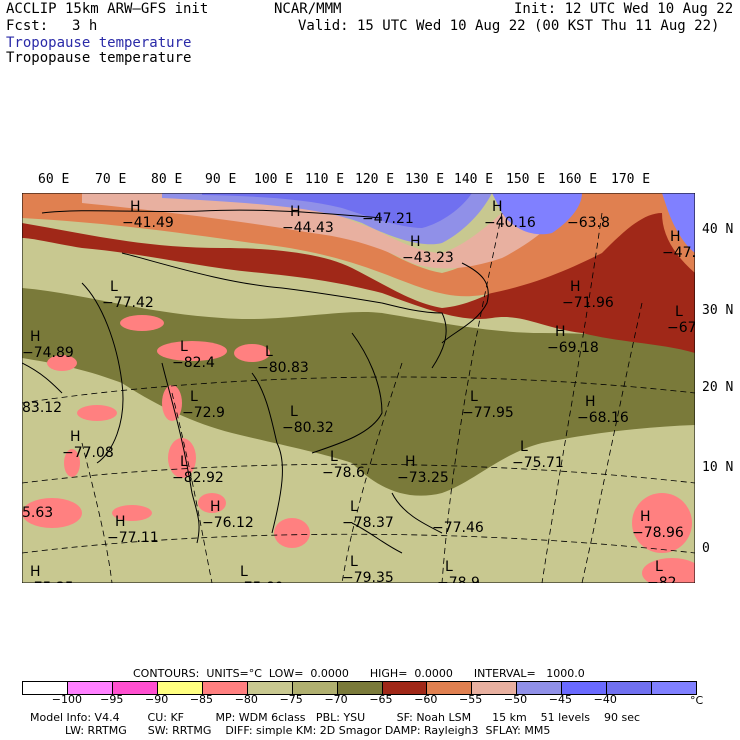  Describe the element at coordinates (681, 328) in the screenshot. I see `field-value-label: −67` at that location.